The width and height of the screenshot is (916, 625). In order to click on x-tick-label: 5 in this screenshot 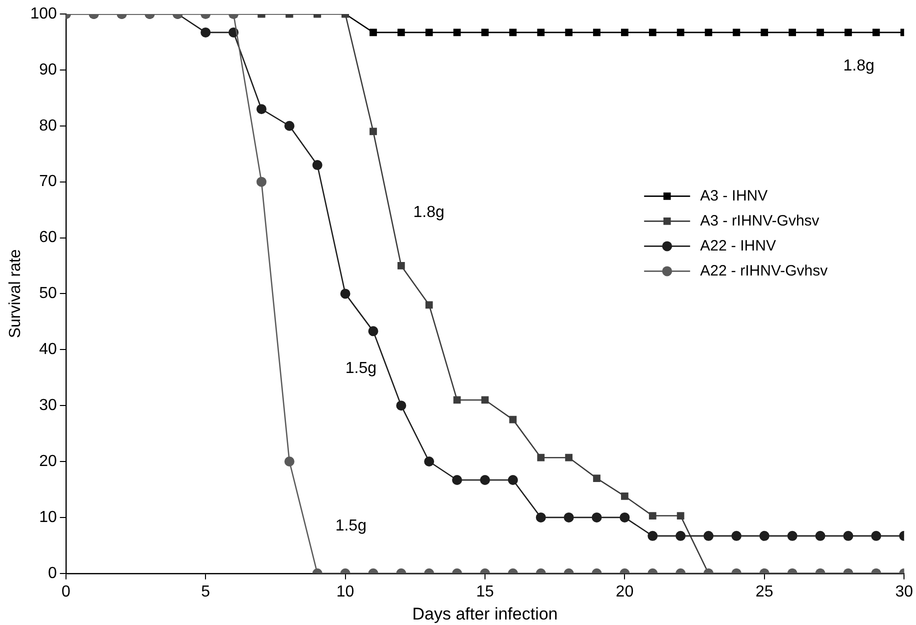, I will do `click(205, 591)`.